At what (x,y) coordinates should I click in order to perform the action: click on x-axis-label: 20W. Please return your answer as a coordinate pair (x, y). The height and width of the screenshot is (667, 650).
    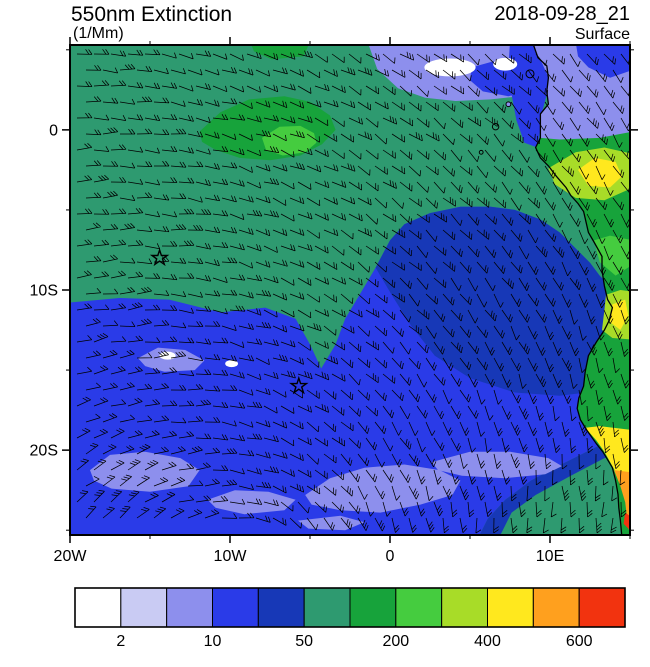
    Looking at the image, I should click on (71, 556).